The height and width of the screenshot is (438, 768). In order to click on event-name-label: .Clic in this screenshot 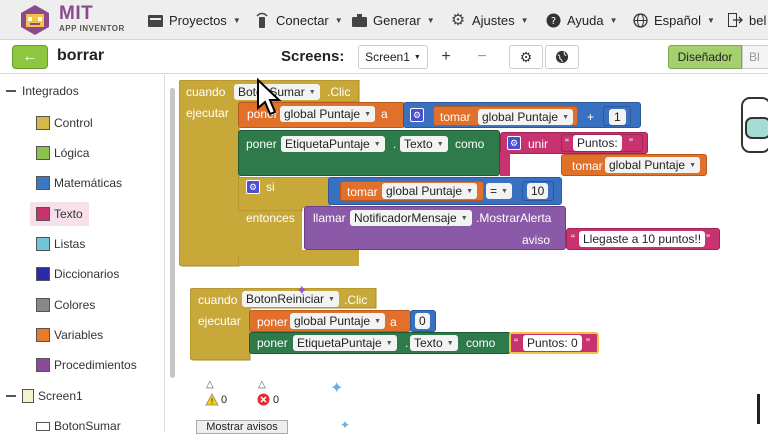, I will do `click(356, 300)`.